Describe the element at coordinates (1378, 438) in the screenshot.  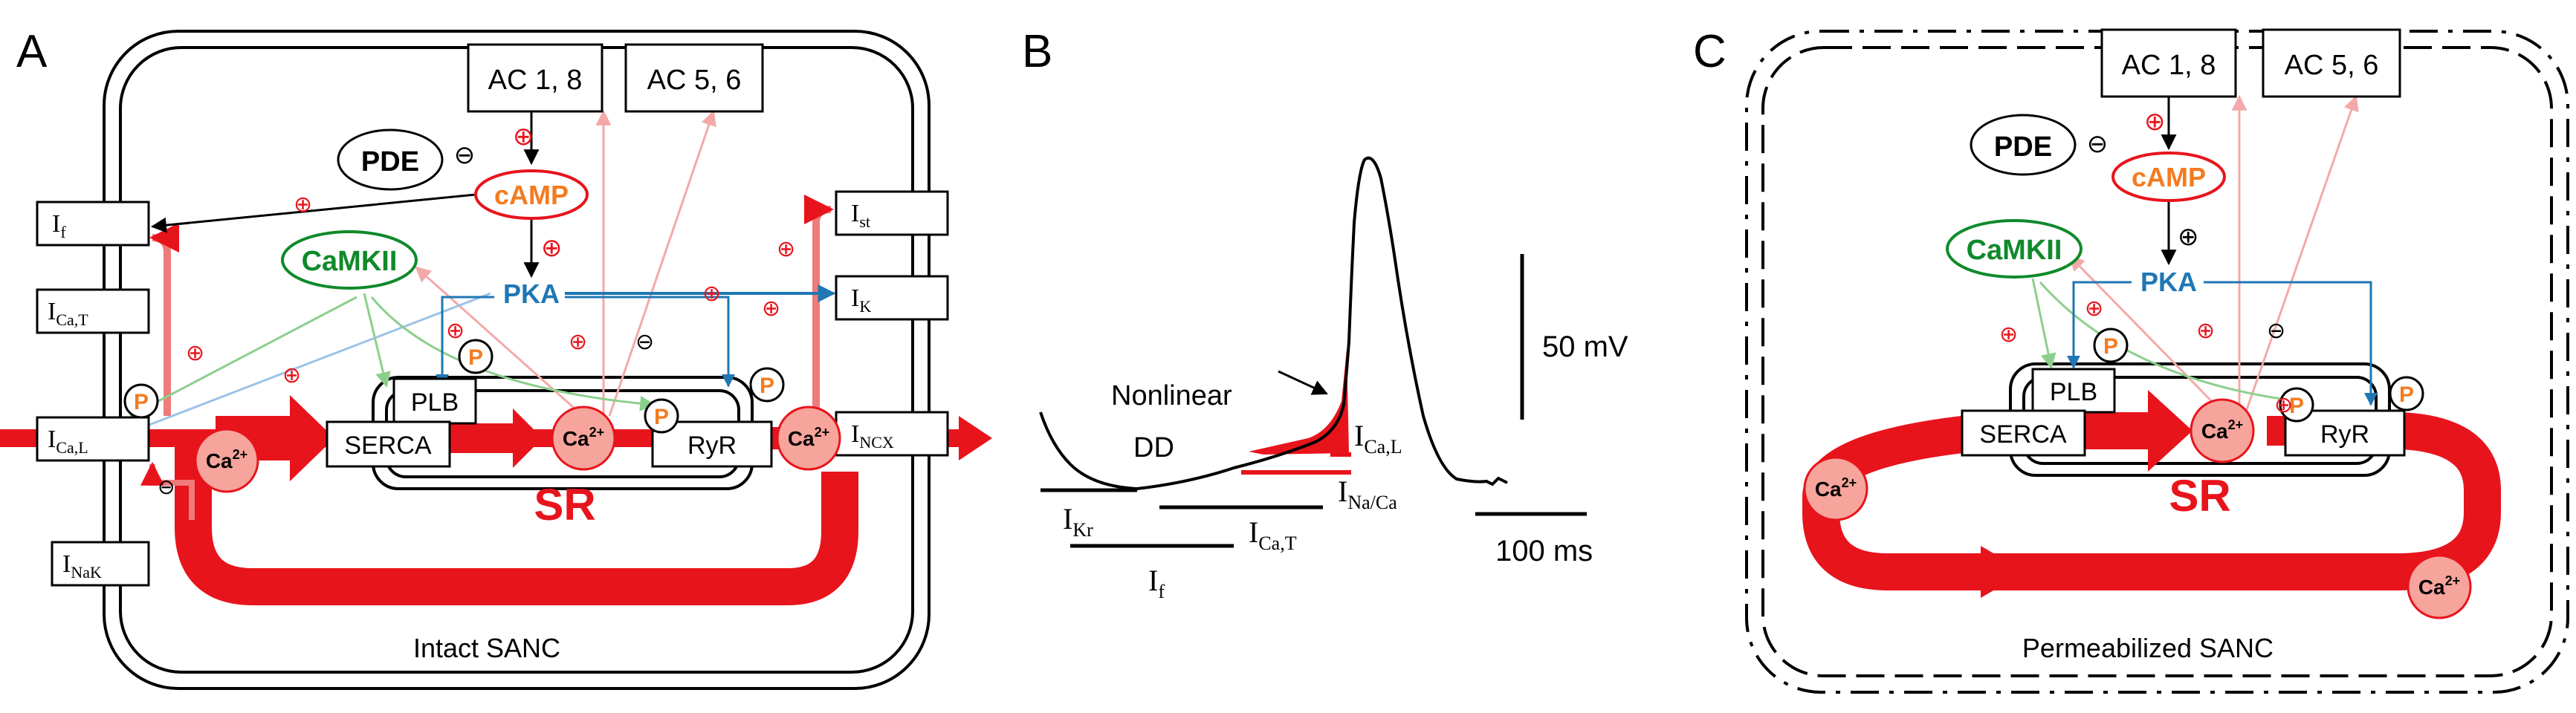
I see `ical-label-b: ICa,L` at that location.